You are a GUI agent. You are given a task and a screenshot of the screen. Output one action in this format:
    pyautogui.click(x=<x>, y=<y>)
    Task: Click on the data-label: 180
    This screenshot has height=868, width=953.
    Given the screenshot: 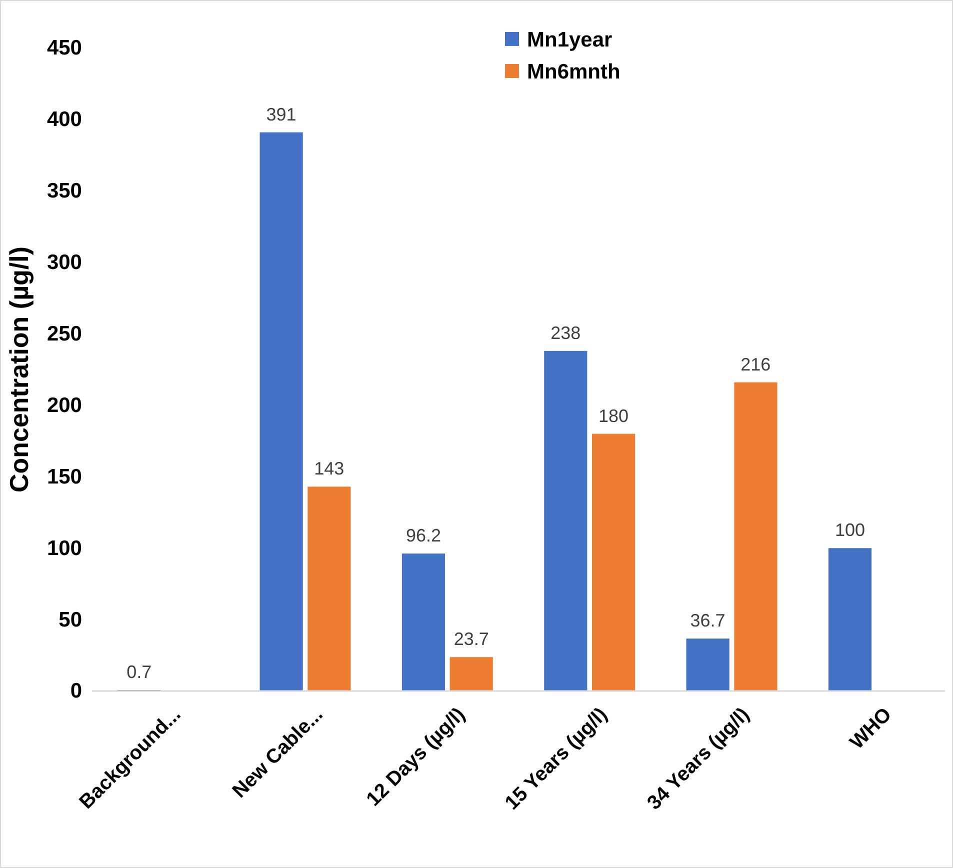 What is the action you would take?
    pyautogui.click(x=613, y=416)
    